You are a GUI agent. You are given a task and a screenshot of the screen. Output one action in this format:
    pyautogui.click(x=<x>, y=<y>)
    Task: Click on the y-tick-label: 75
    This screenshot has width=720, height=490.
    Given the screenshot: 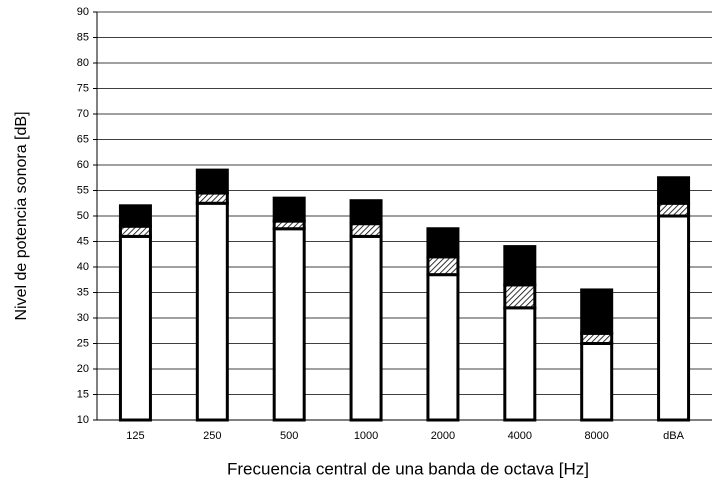 What is the action you would take?
    pyautogui.click(x=83, y=88)
    